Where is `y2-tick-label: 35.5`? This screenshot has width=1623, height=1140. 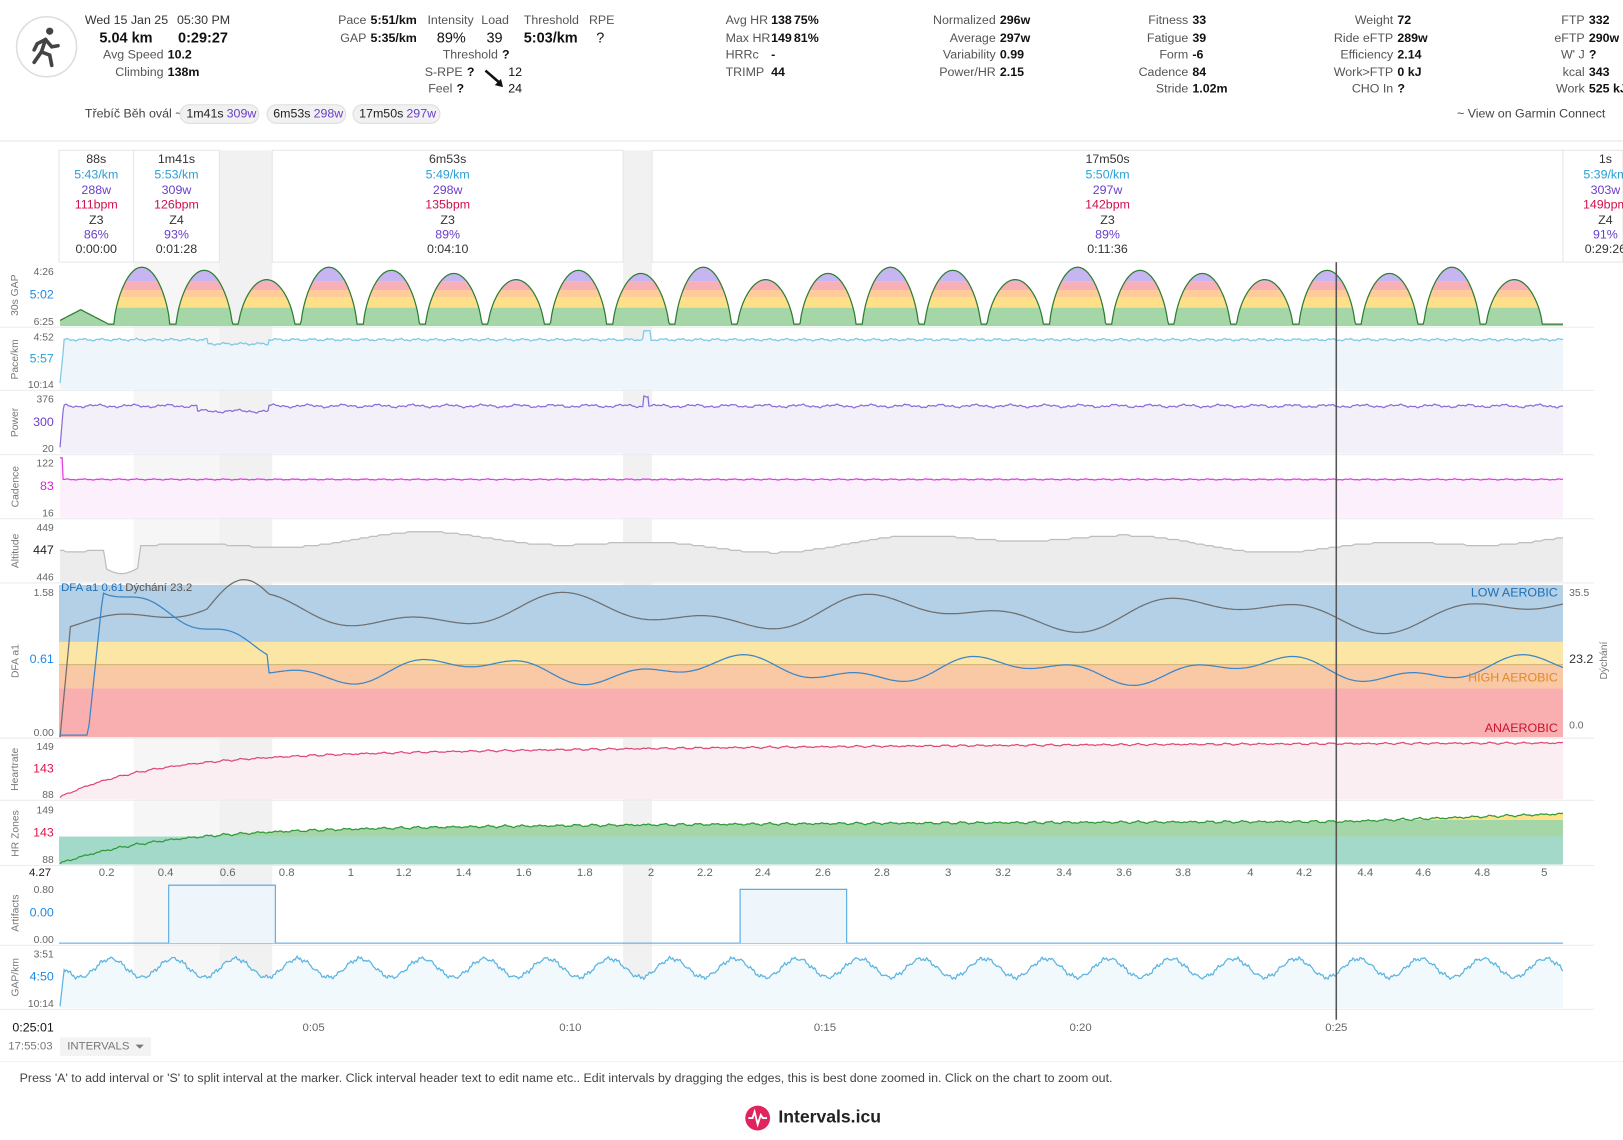 y2-tick-label: 35.5 is located at coordinates (1579, 593).